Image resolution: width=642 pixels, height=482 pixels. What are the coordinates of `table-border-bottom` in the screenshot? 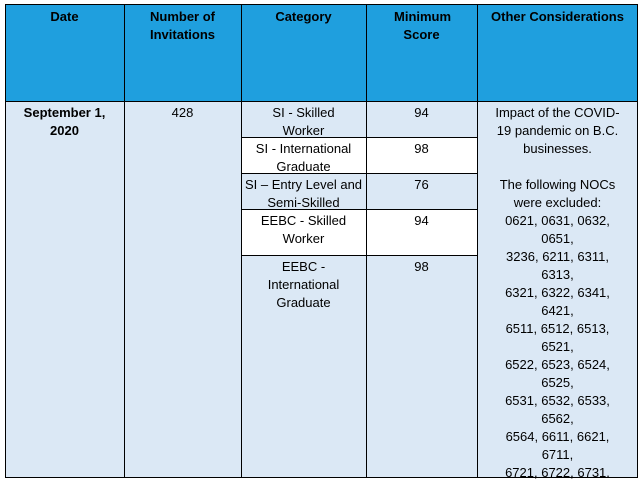 It's located at (321, 477).